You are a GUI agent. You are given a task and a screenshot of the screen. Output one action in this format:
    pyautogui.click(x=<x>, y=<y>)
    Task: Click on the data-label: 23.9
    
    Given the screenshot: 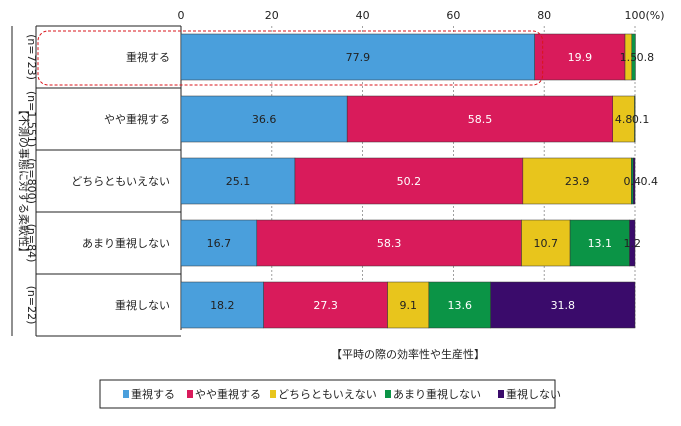 What is the action you would take?
    pyautogui.click(x=577, y=181)
    